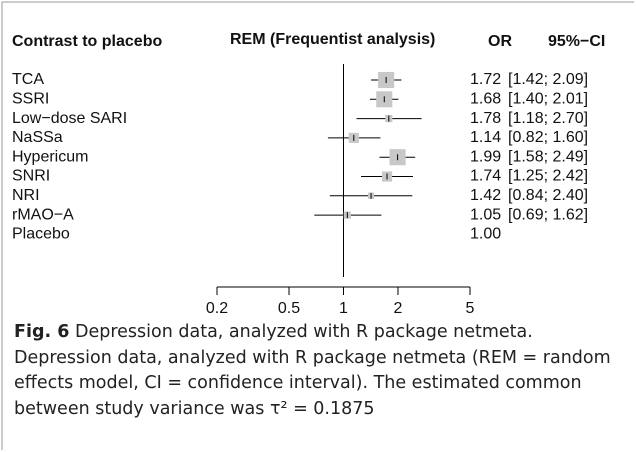 The width and height of the screenshot is (636, 452). Describe the element at coordinates (43, 214) in the screenshot. I see `row-label: rMAO−A` at that location.